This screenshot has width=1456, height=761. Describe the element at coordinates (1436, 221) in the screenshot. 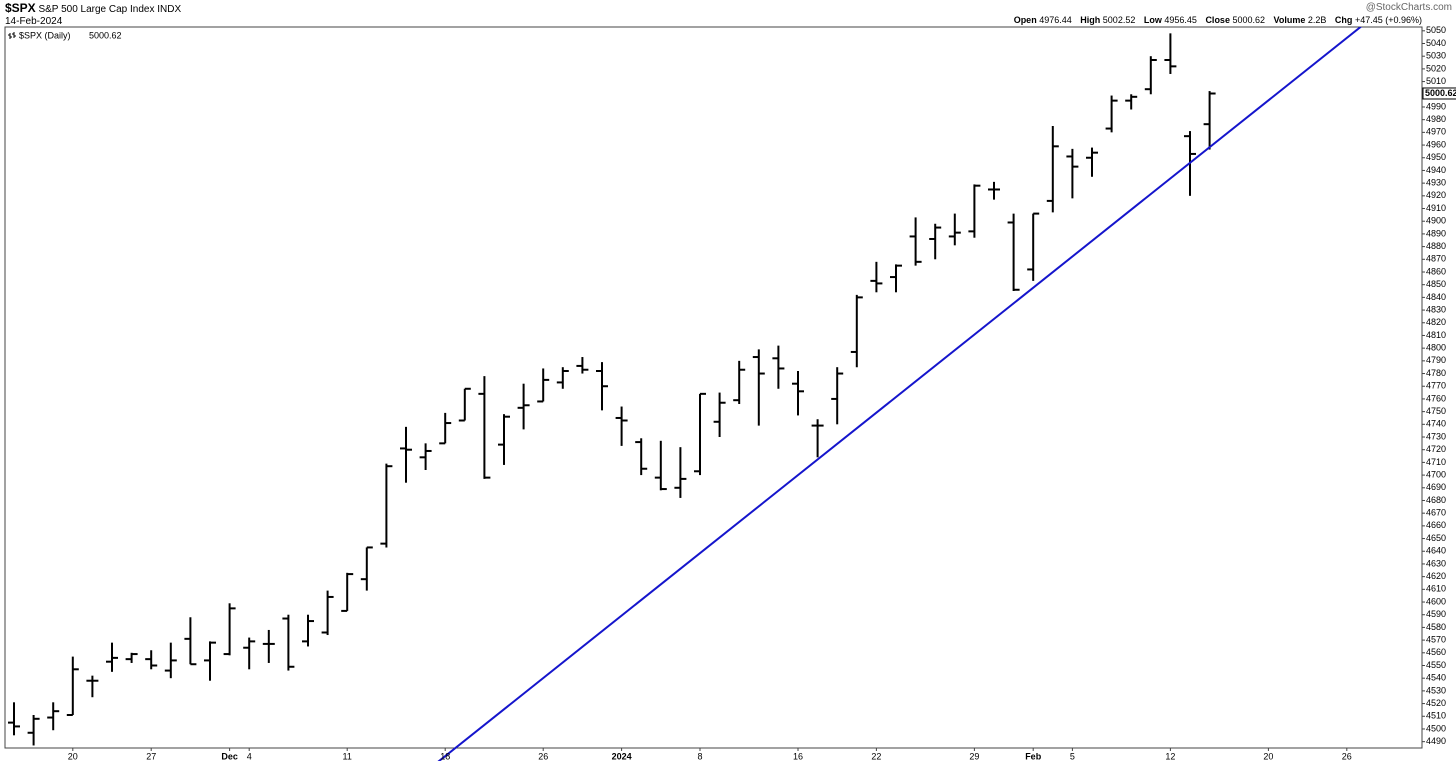

I see `y-tick-label: 4900` at that location.